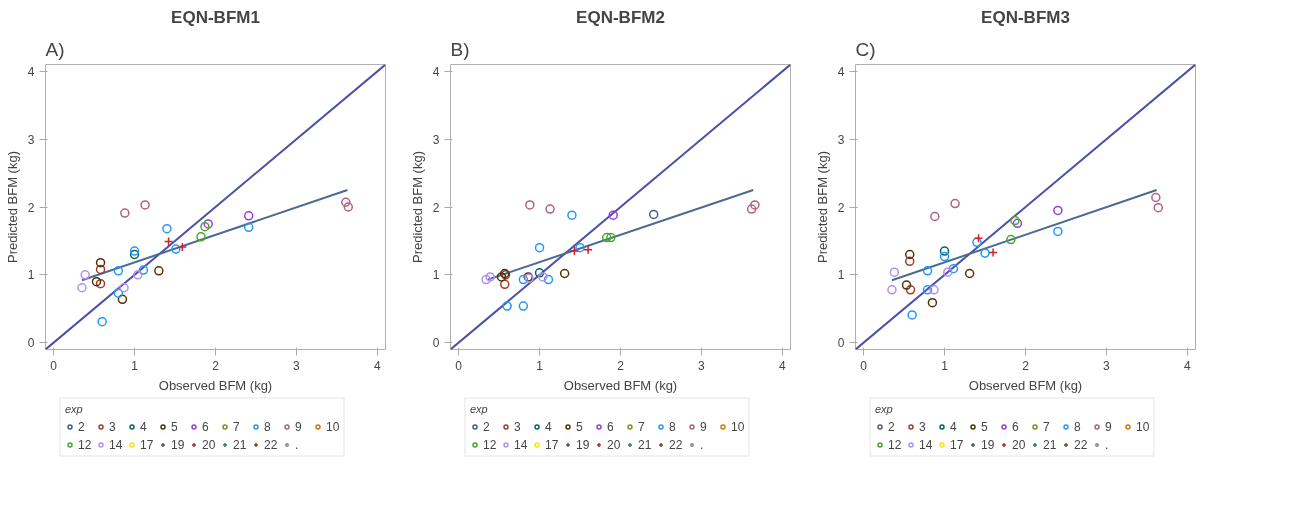  I want to click on chart-title: EQN-BFM1, so click(215, 17).